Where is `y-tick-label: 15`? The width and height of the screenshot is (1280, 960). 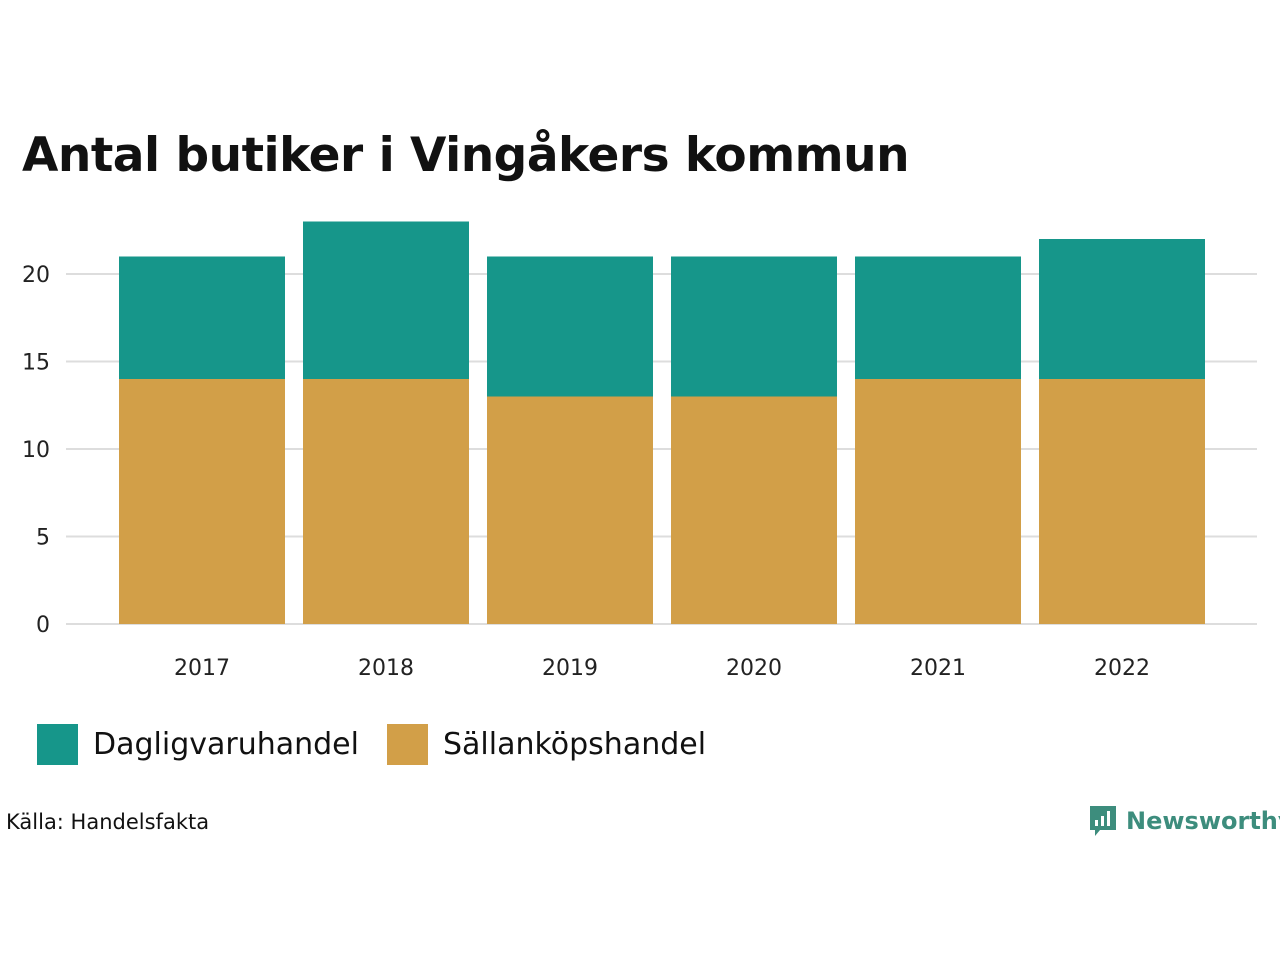 y-tick-label: 15 is located at coordinates (36, 363).